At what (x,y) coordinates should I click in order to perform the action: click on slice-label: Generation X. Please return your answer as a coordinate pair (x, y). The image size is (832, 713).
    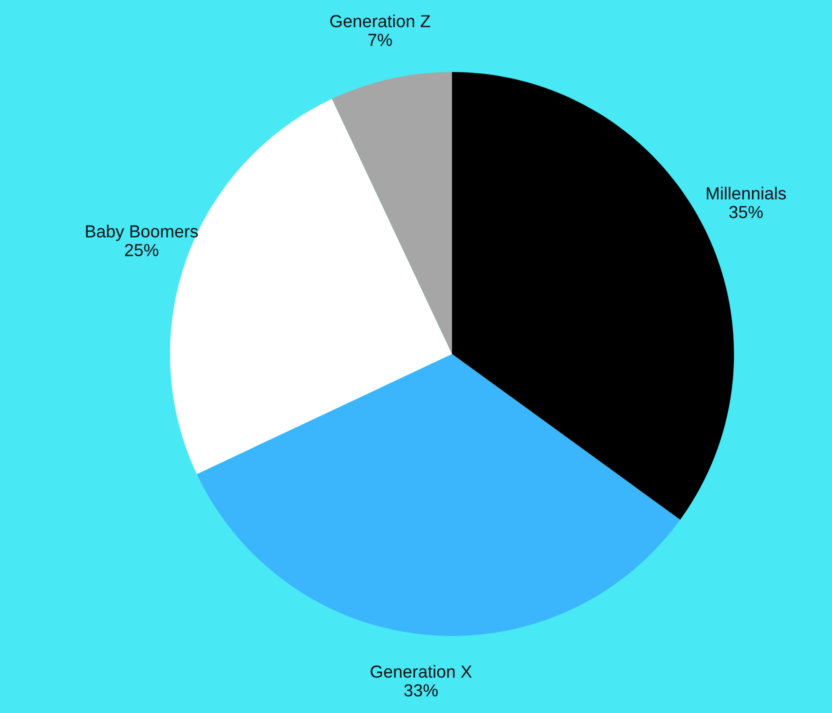
    Looking at the image, I should click on (421, 671).